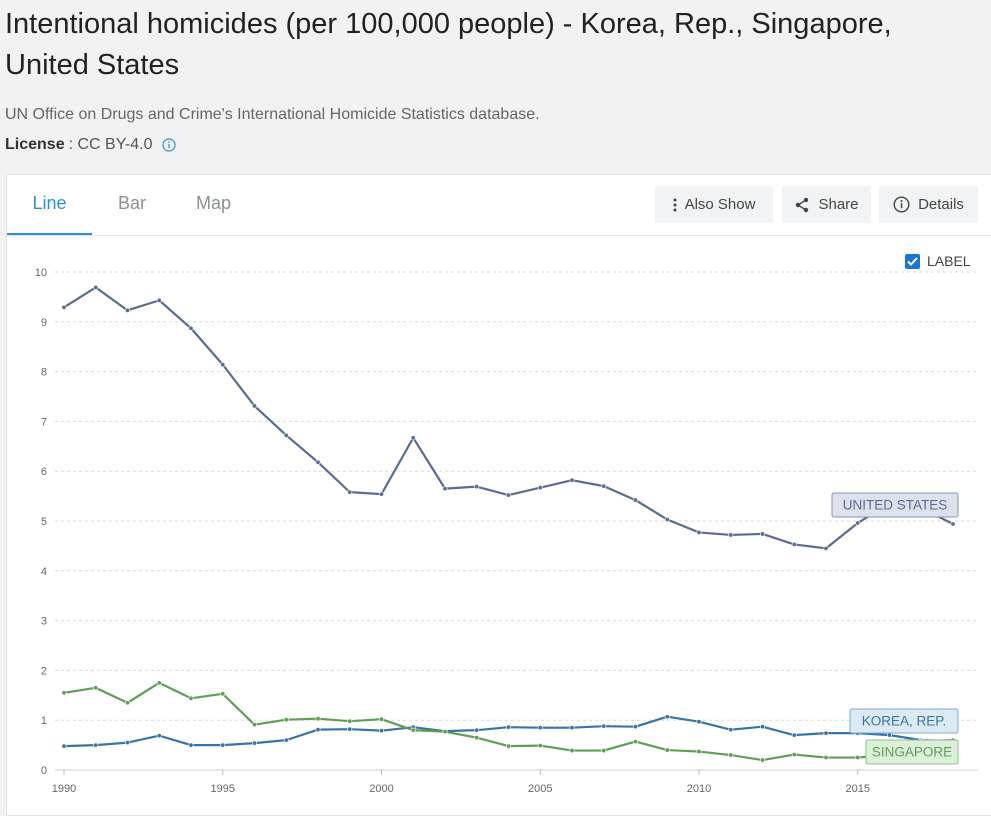 The height and width of the screenshot is (816, 991). Describe the element at coordinates (44, 422) in the screenshot. I see `y-tick-label: 7` at that location.